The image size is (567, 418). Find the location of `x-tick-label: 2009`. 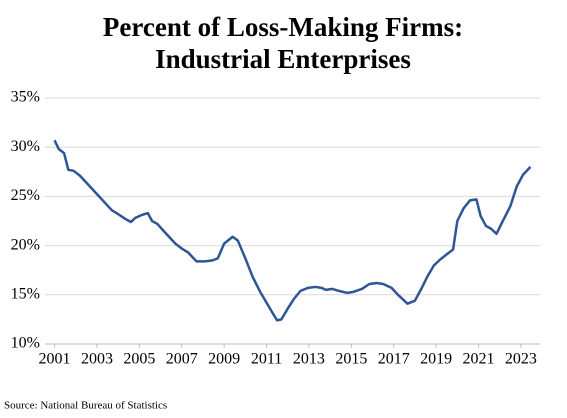

x-tick-label: 2009 is located at coordinates (224, 359).